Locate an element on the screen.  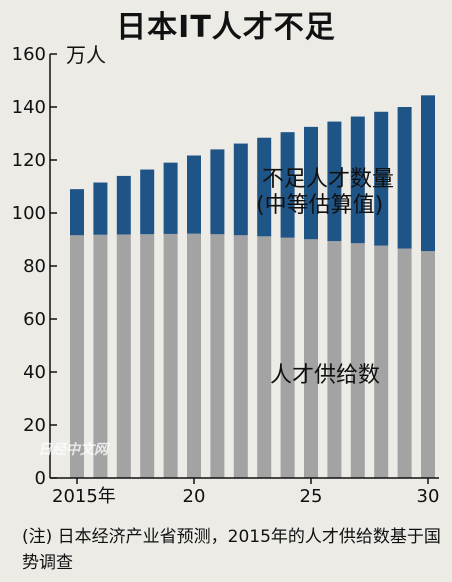
y-tick-label-20: 20 is located at coordinates (34, 425).